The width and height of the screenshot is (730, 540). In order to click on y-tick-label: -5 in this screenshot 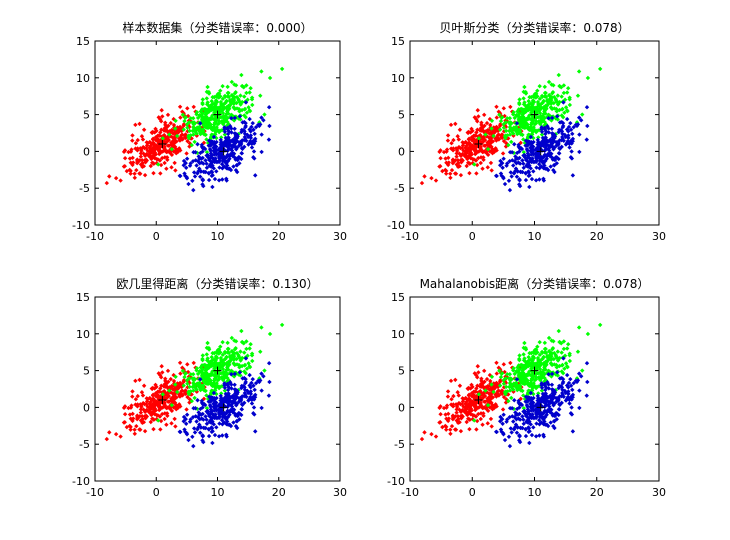, I will do `click(399, 444)`.